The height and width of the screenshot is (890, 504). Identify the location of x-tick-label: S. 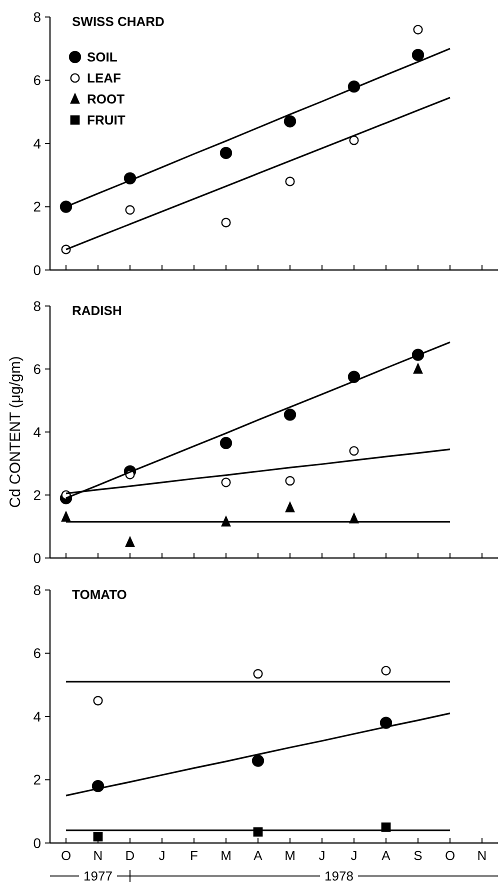
(418, 855).